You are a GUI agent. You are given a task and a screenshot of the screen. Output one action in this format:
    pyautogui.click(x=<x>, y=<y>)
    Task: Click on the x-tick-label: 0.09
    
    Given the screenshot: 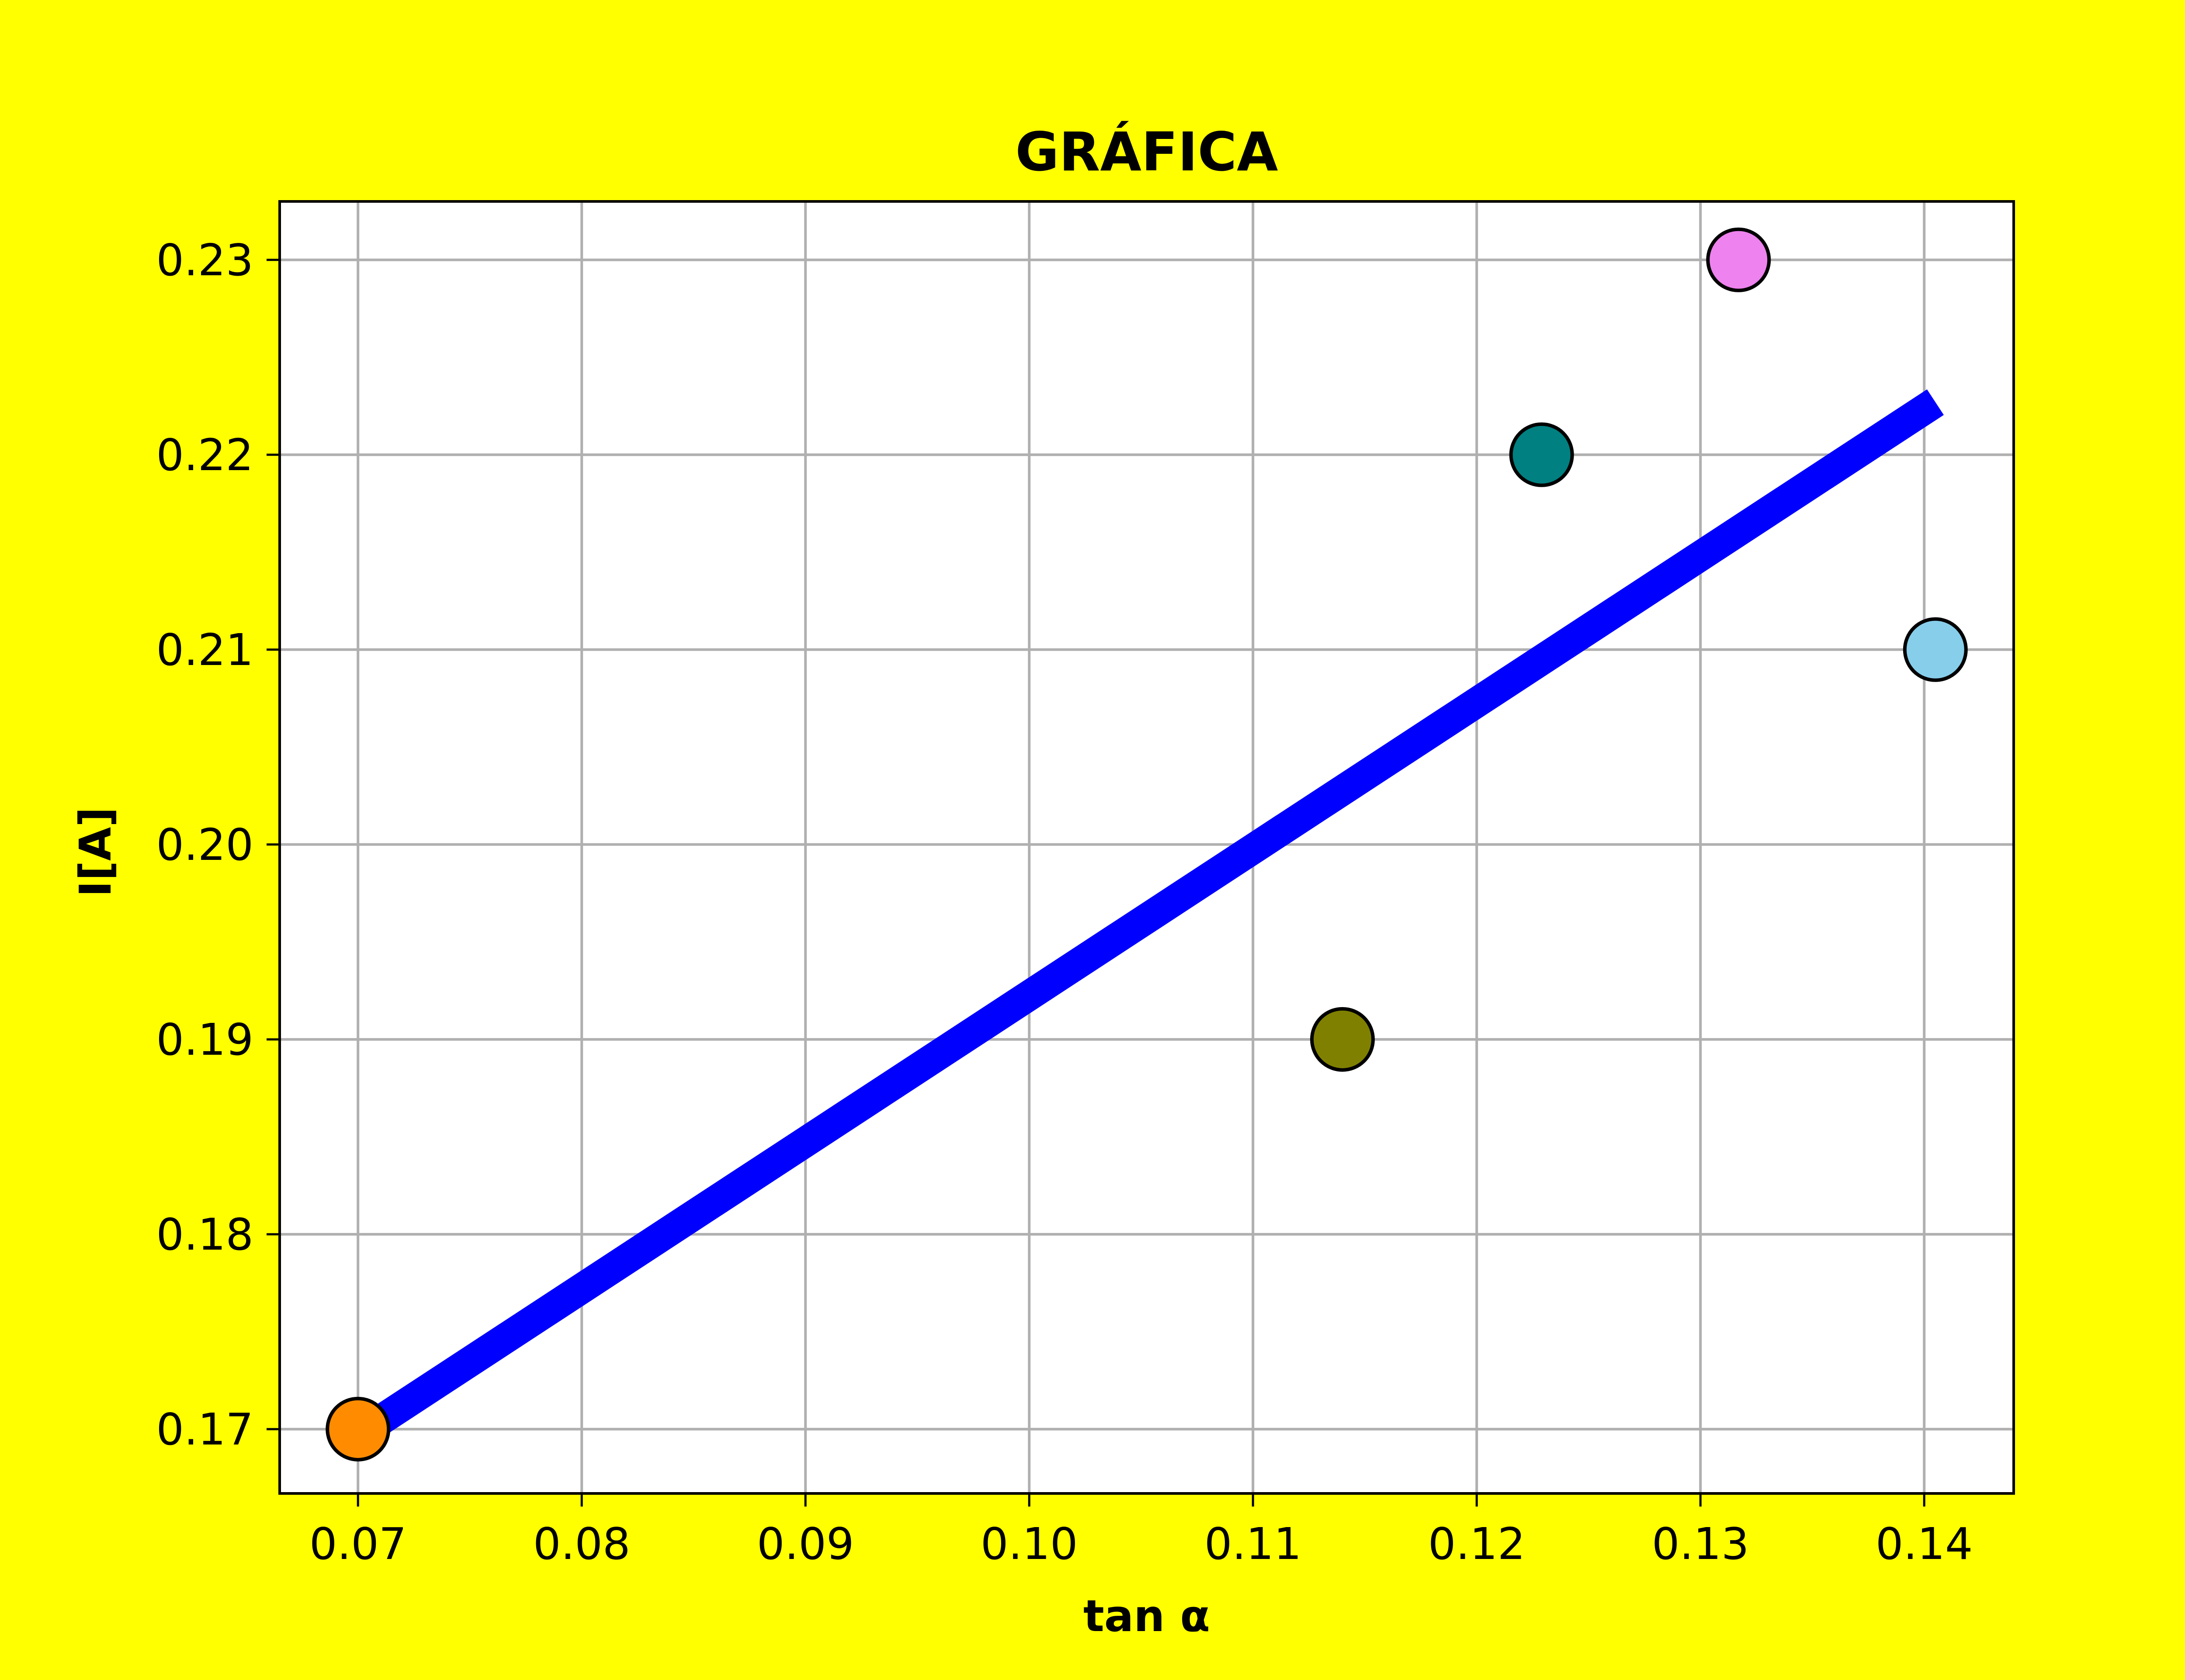 What is the action you would take?
    pyautogui.click(x=806, y=1543)
    